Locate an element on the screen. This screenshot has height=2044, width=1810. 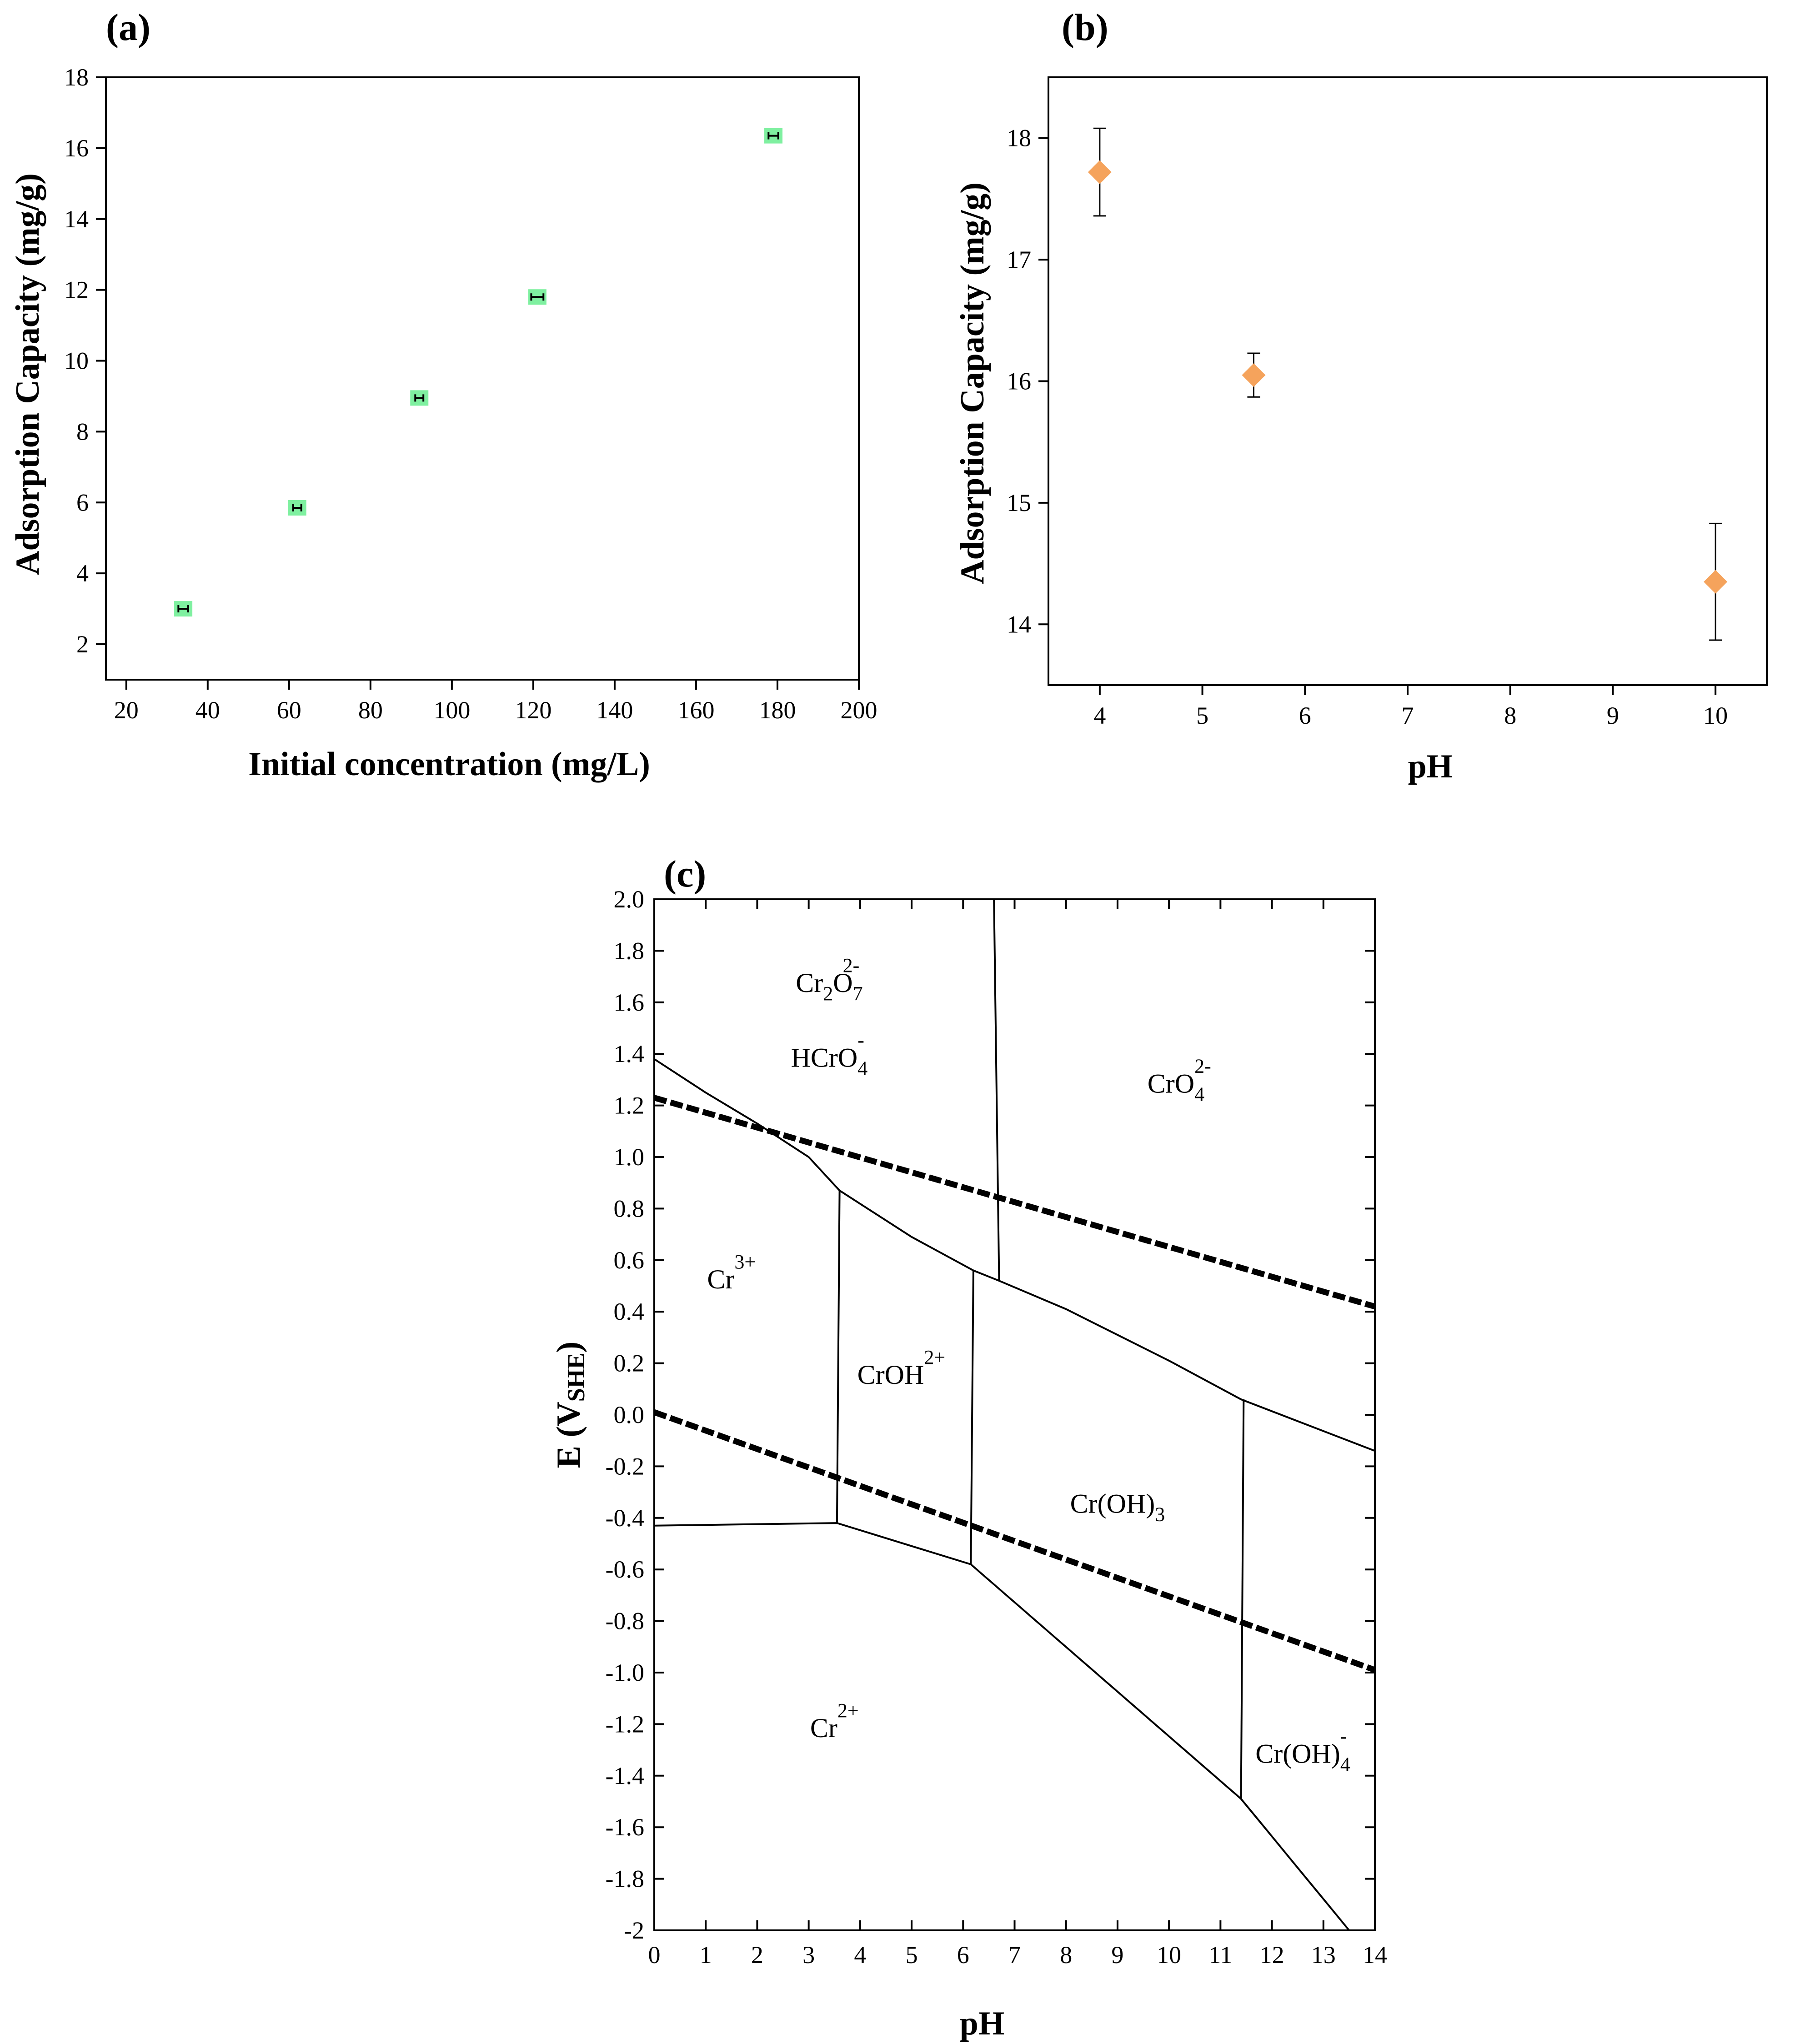
y-tick-label: 1.2 is located at coordinates (629, 1106).